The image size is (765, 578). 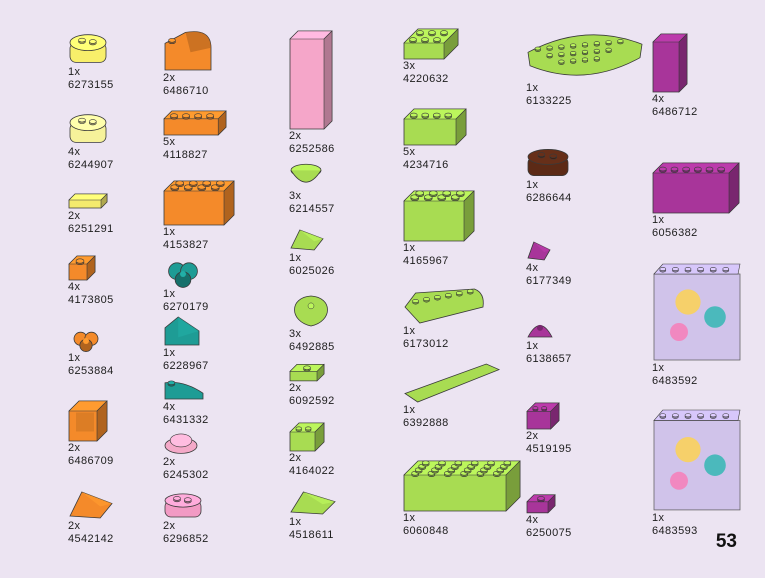 What do you see at coordinates (707, 76) in the screenshot?
I see `part-6486712: 4x 6486712` at bounding box center [707, 76].